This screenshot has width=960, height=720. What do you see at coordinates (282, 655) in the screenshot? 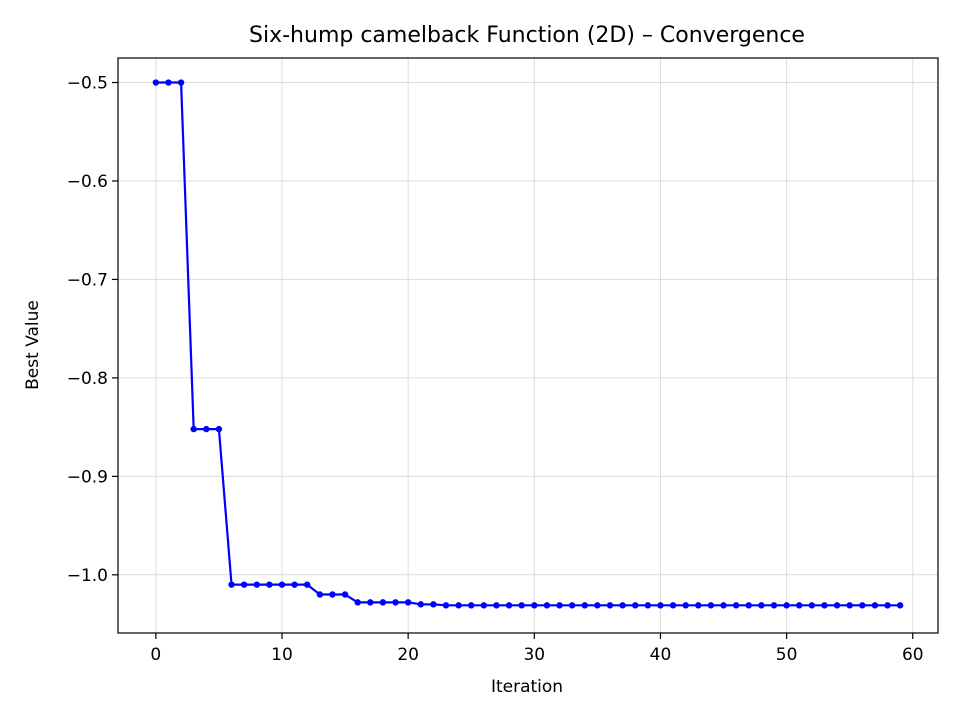
I see `x-tick-label: 10` at bounding box center [282, 655].